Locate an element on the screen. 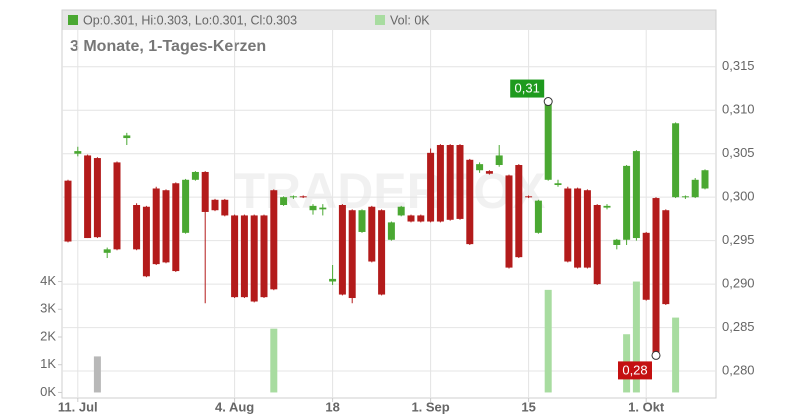 The width and height of the screenshot is (800, 420). y-tick-label: 0,300 is located at coordinates (738, 196).